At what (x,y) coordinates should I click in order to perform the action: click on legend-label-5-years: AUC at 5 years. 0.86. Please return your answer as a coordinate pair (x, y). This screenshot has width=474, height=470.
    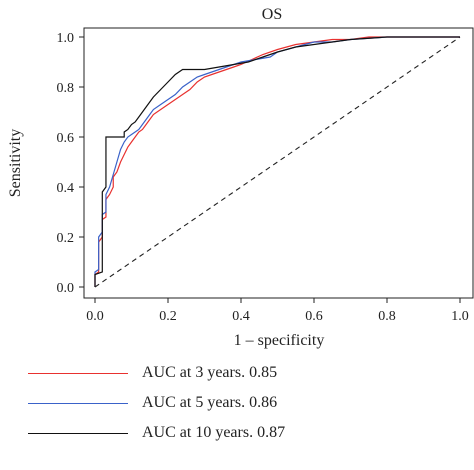
    Looking at the image, I should click on (210, 402).